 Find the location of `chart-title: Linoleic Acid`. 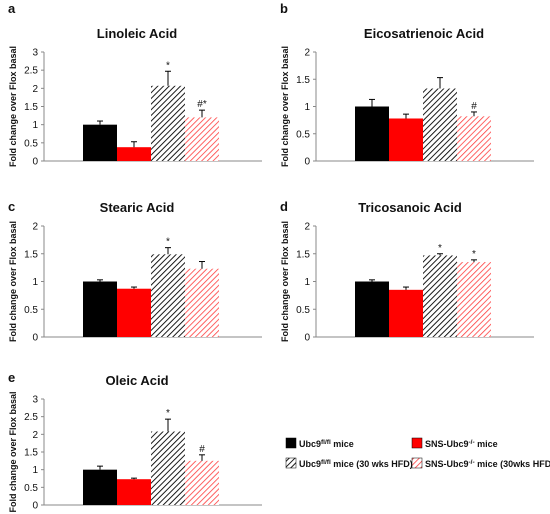

chart-title: Linoleic Acid is located at coordinates (137, 33).